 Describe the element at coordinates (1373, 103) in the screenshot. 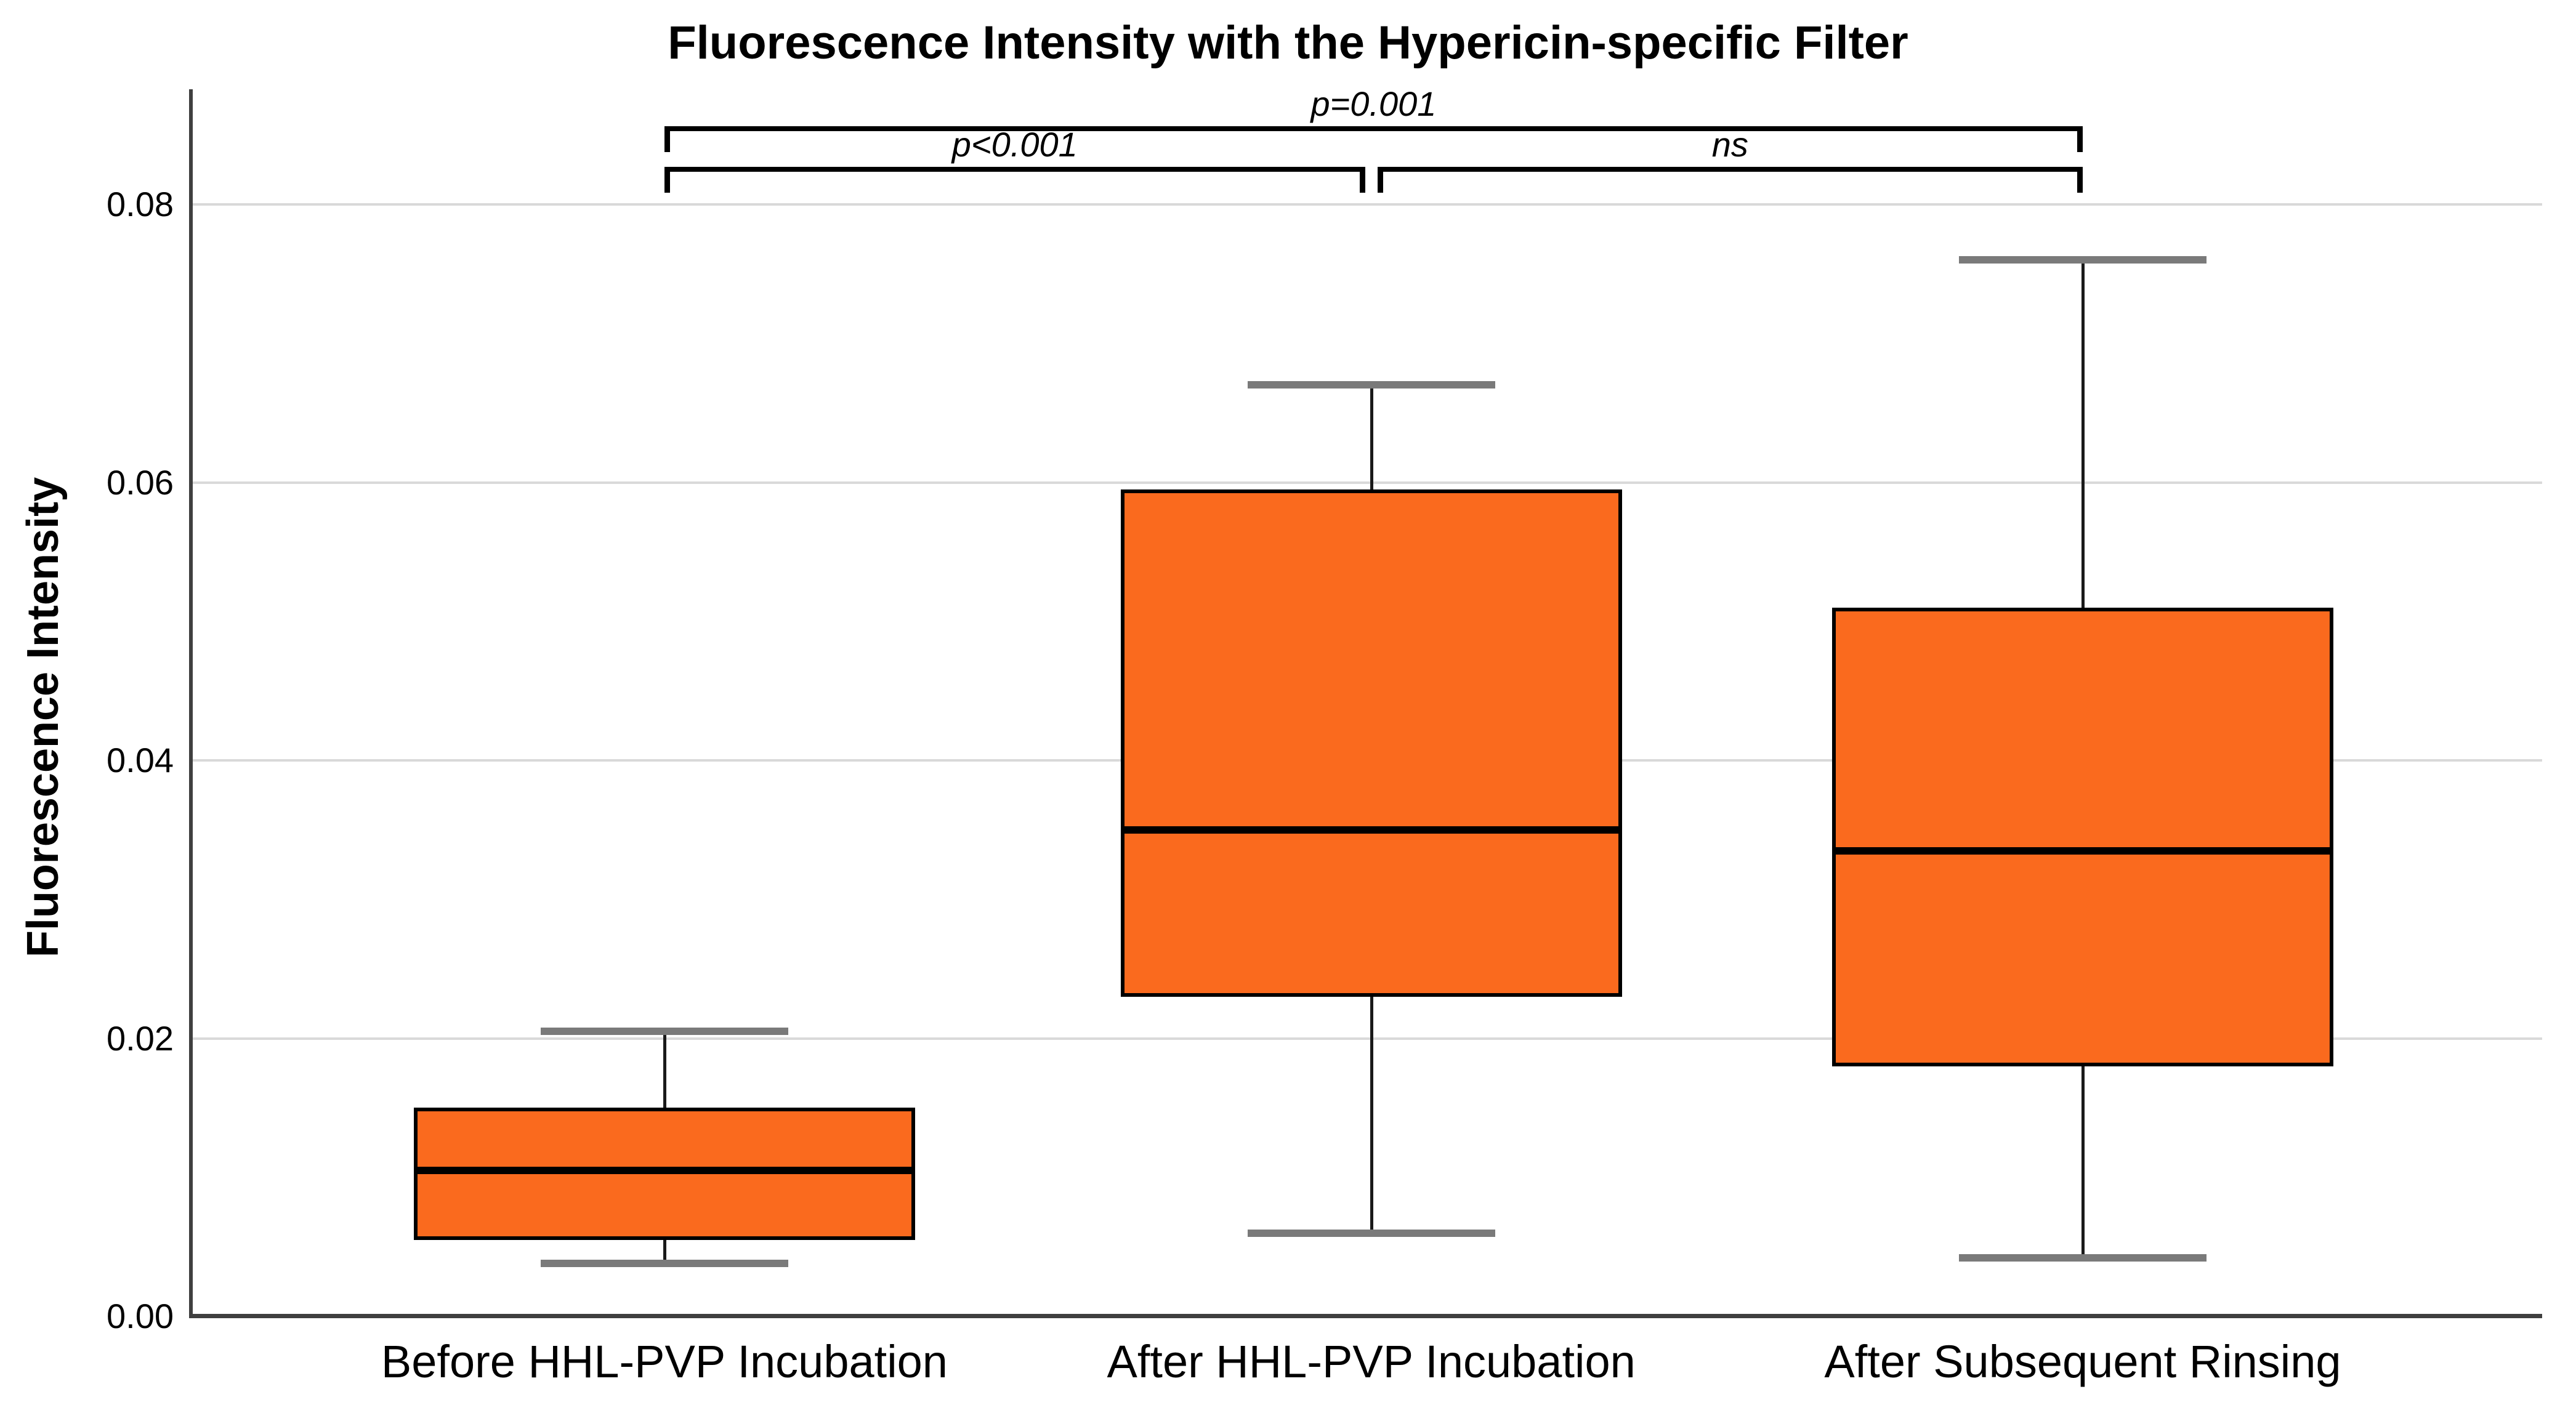

I see `significance-label: p=0.001` at that location.